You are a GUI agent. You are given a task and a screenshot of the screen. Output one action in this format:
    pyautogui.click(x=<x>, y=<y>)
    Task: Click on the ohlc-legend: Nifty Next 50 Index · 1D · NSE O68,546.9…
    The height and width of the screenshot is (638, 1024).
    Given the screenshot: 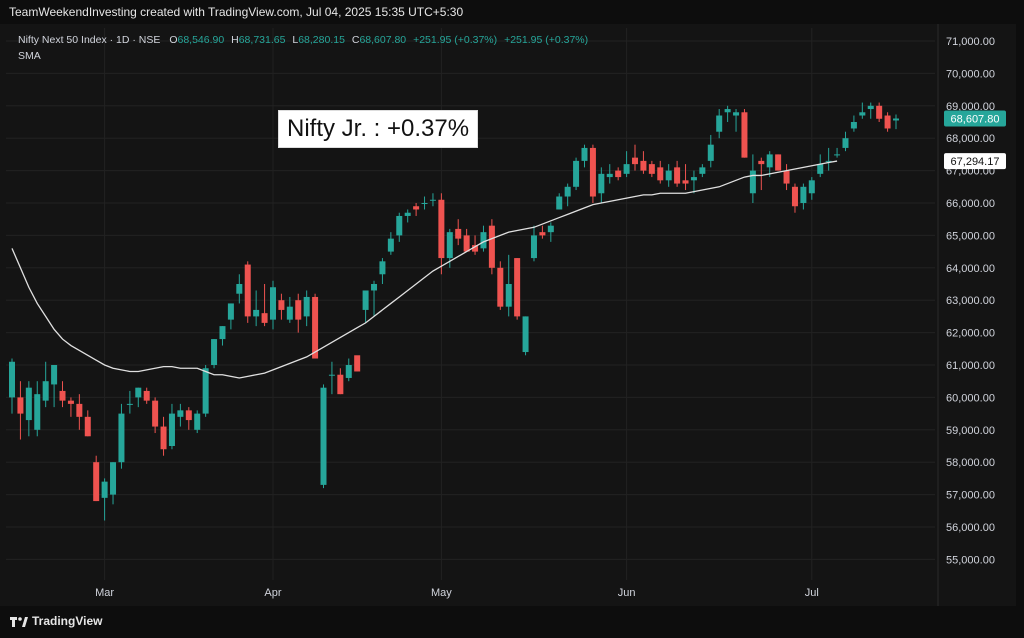 What is the action you would take?
    pyautogui.click(x=303, y=40)
    